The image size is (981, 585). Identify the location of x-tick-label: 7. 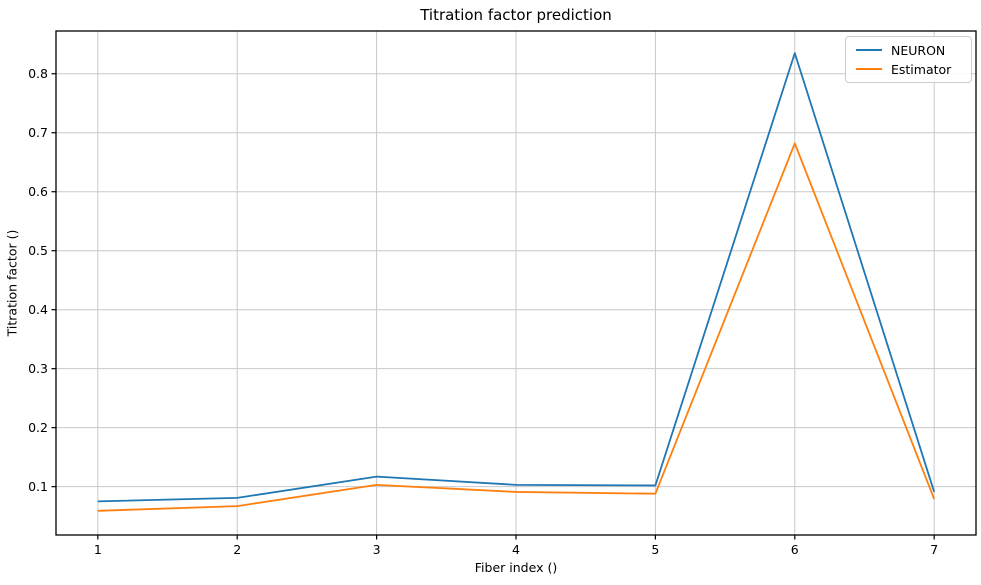
(934, 549).